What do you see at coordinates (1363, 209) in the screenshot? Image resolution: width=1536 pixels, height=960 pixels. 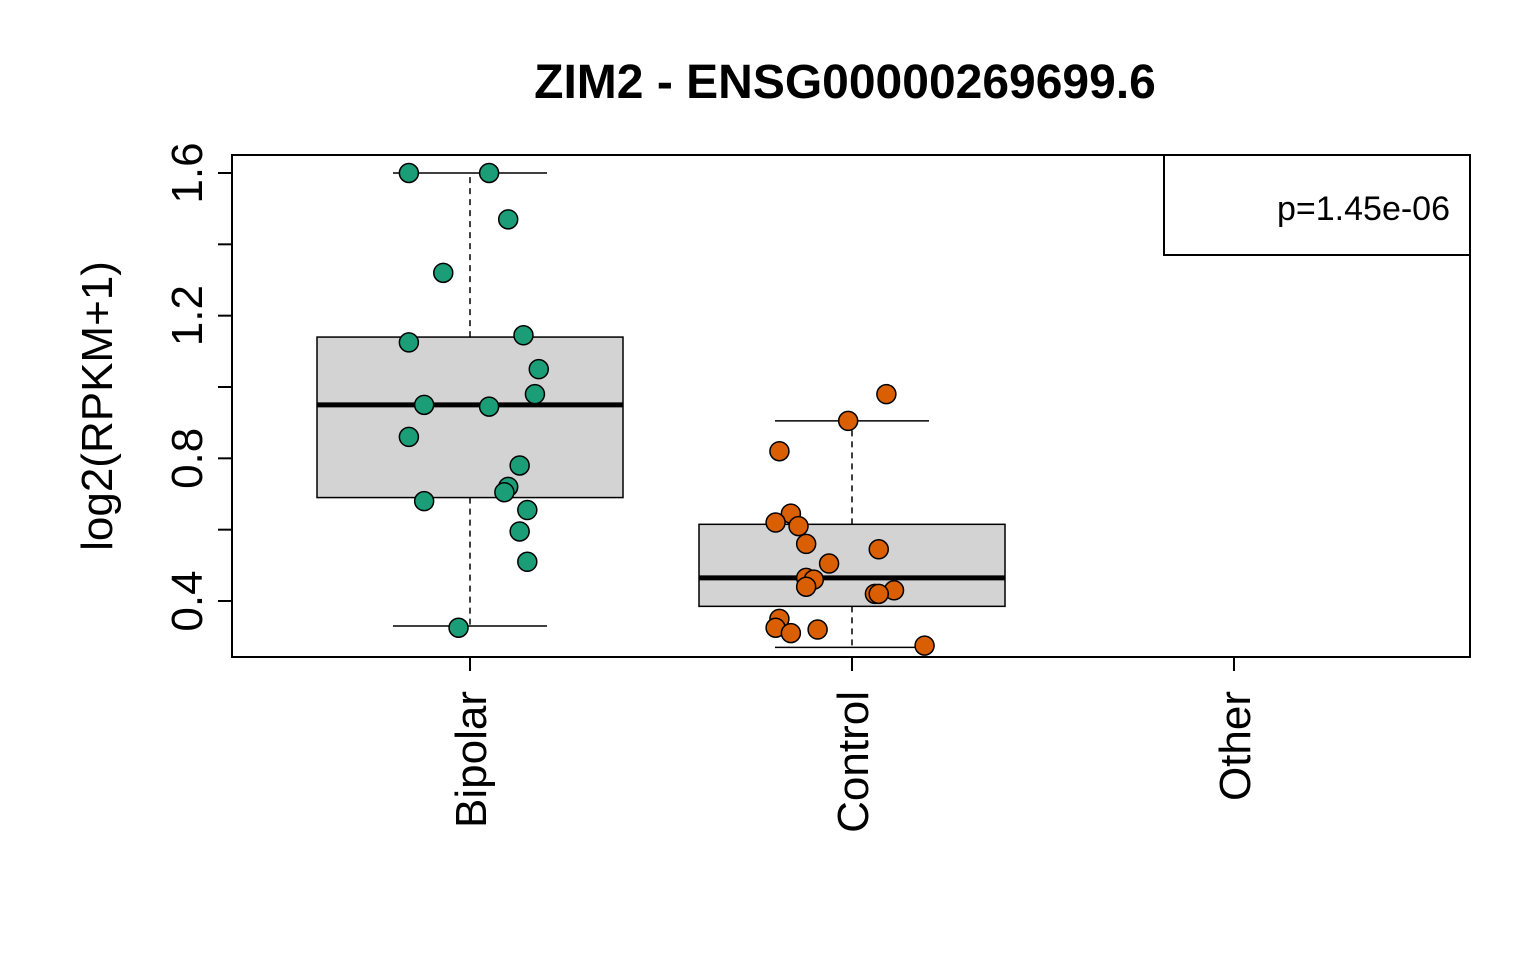 I see `pvalue-text: p=1.45e-06` at bounding box center [1363, 209].